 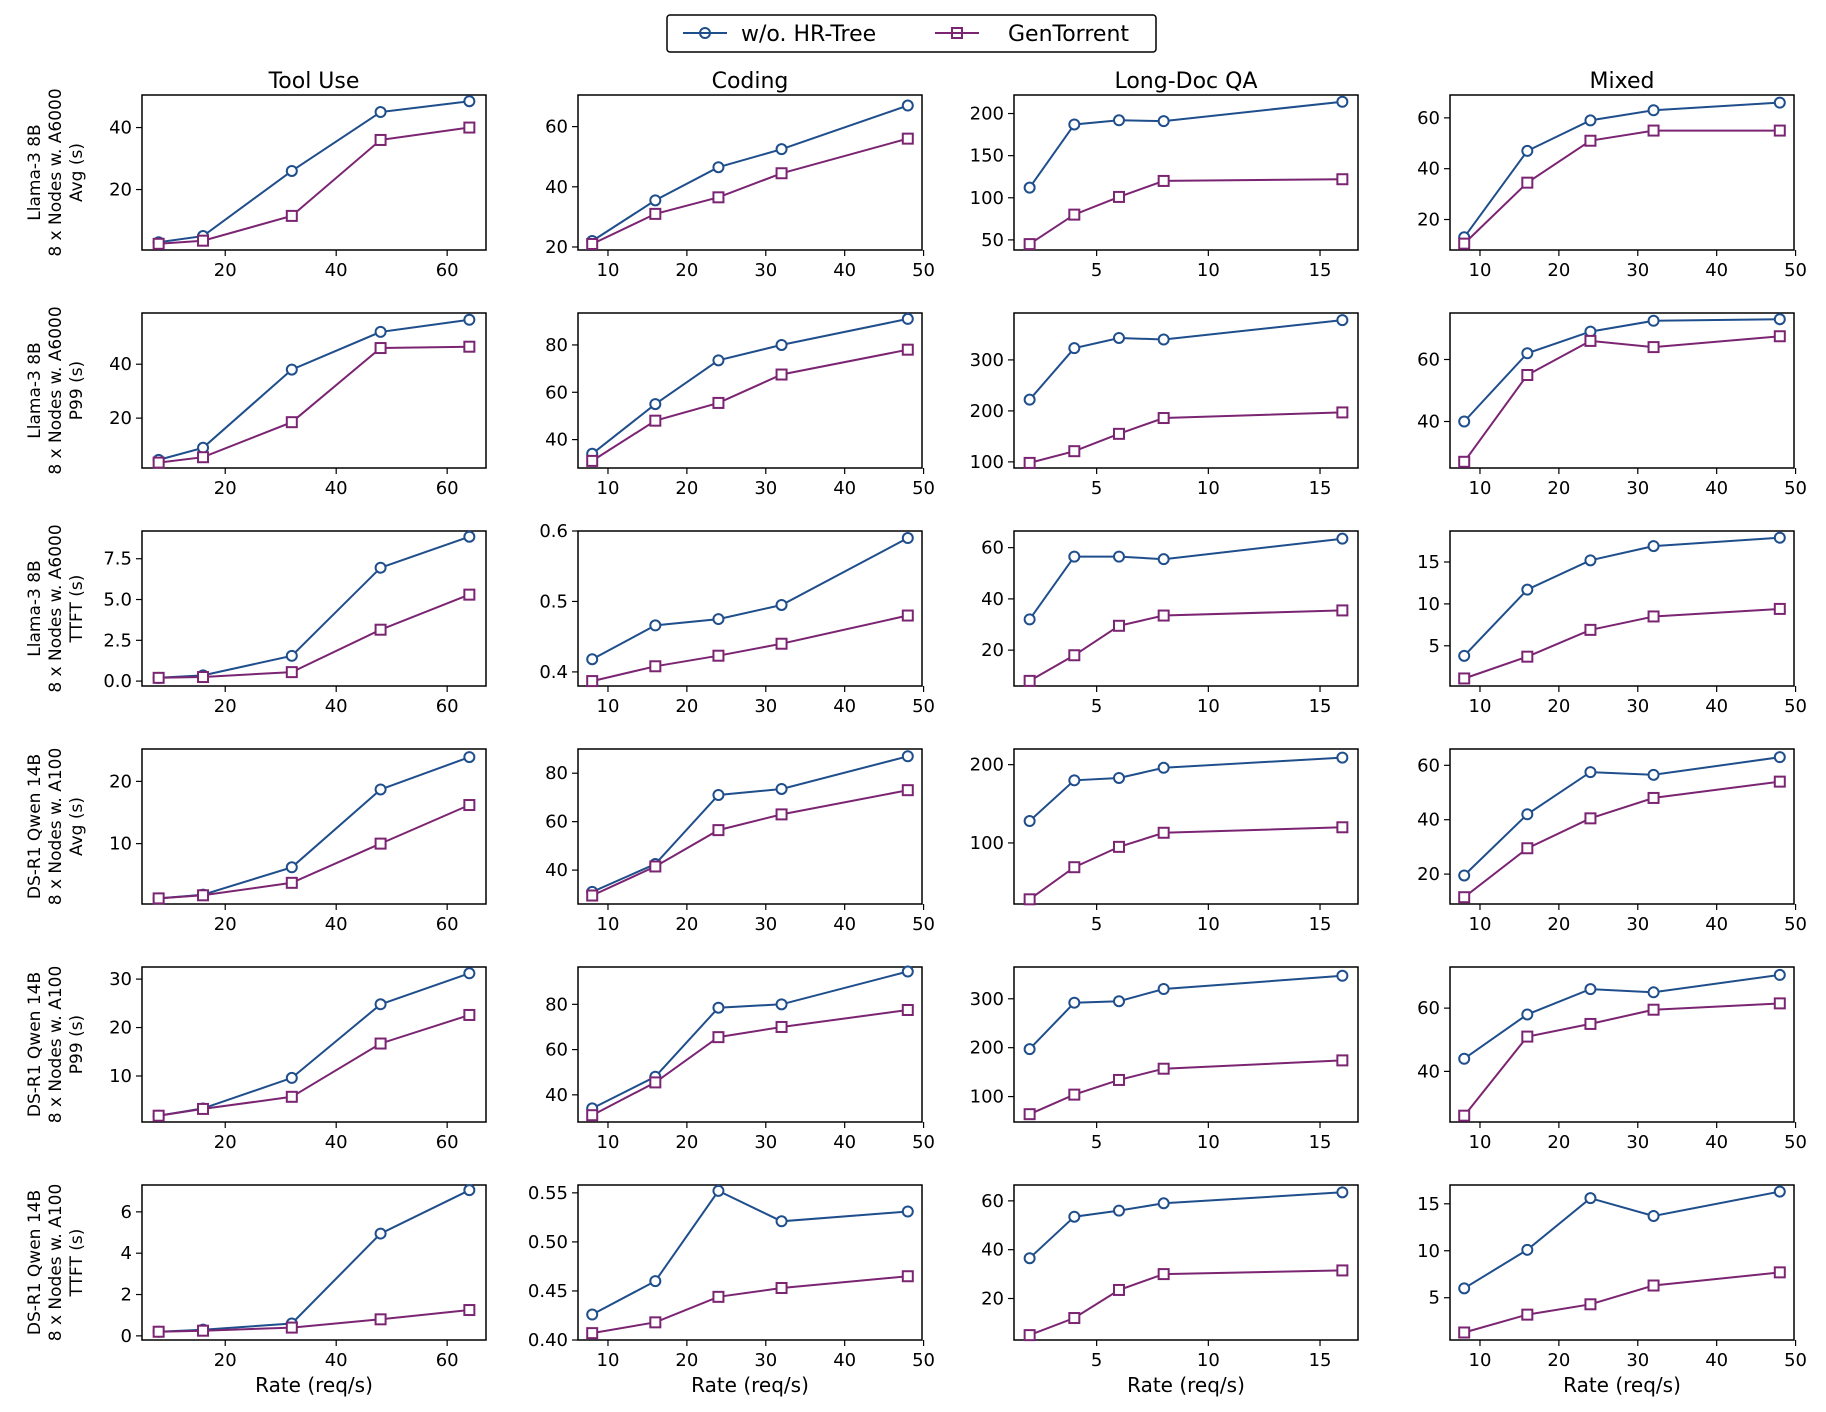 I want to click on panel-r4-c2: 10 20 30 40 50 40 60 80, so click(x=740, y=841).